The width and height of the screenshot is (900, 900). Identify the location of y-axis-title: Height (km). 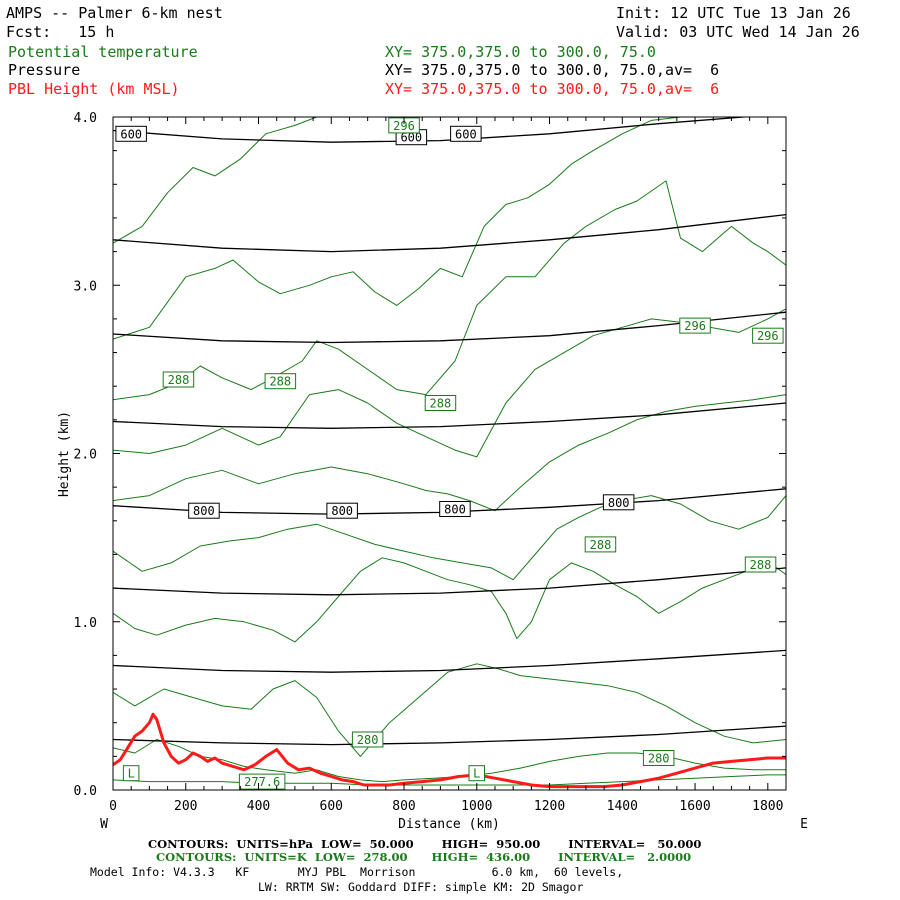
(64, 454).